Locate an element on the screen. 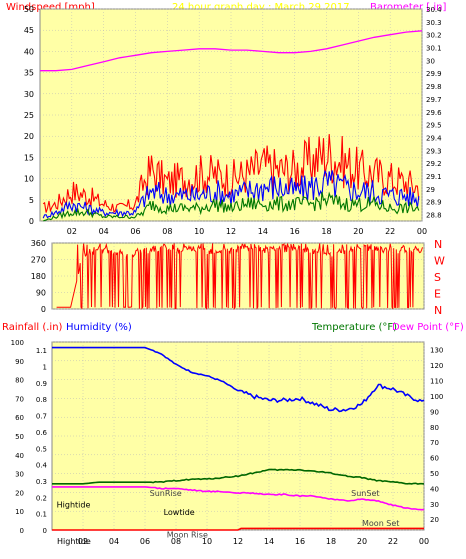 The image size is (466, 559). barometer-tick-label: 29.3 is located at coordinates (434, 151).